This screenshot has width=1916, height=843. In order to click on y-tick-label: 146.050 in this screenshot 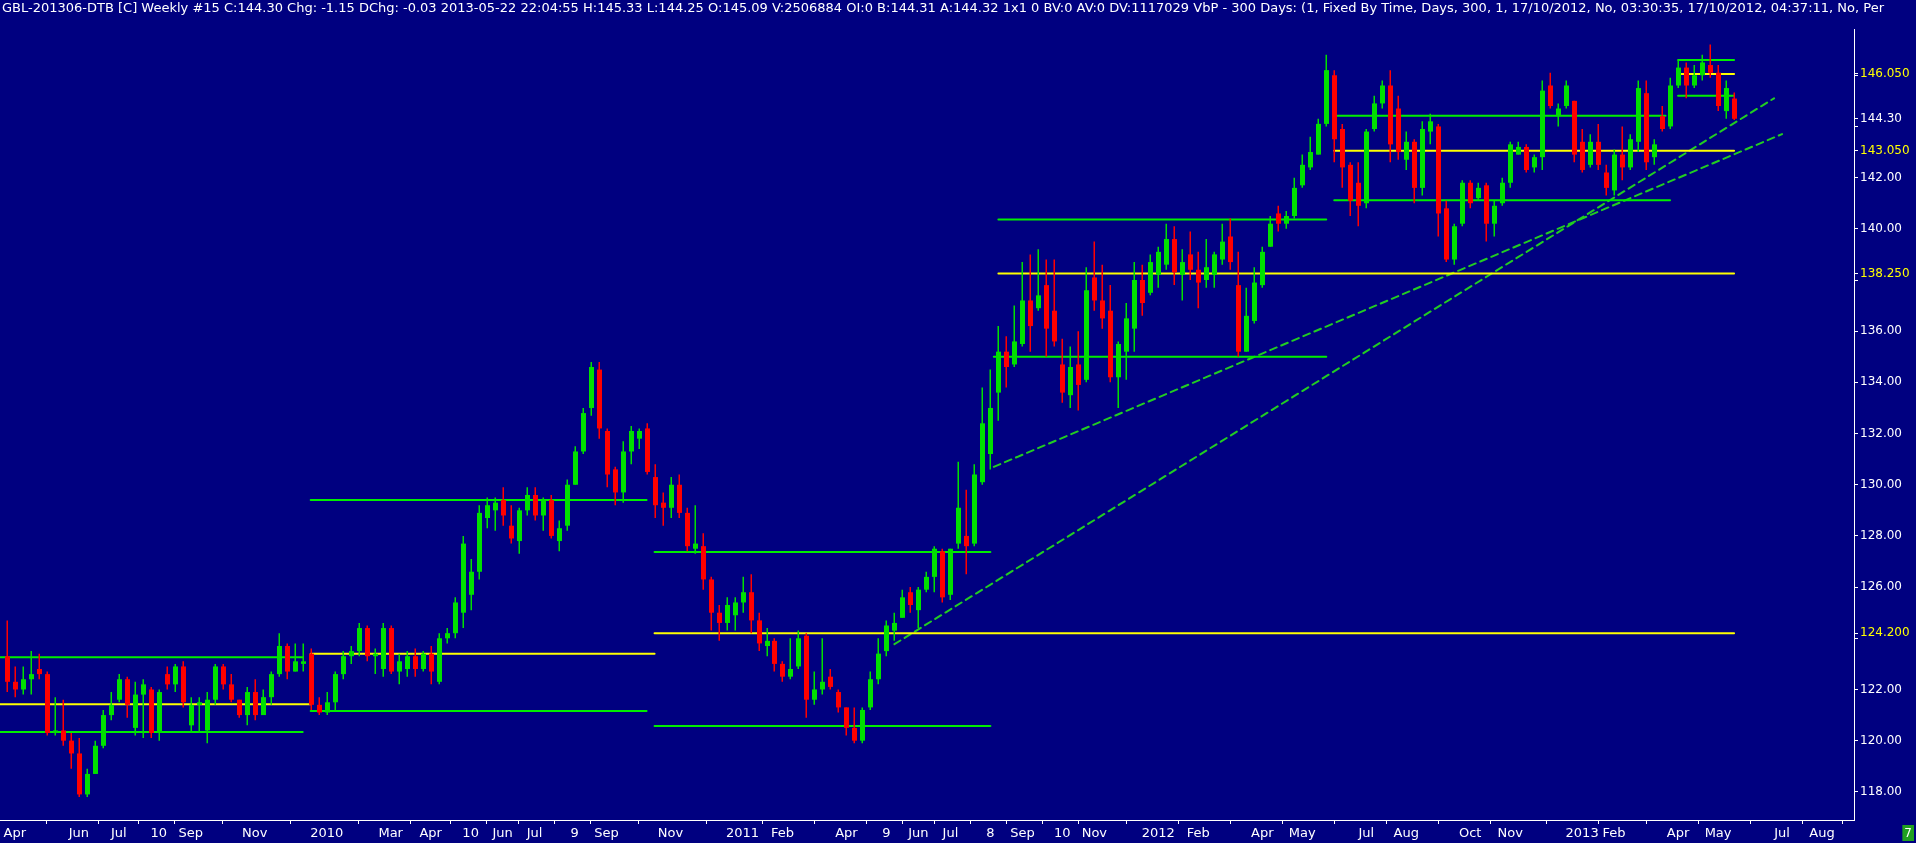, I will do `click(1885, 73)`.